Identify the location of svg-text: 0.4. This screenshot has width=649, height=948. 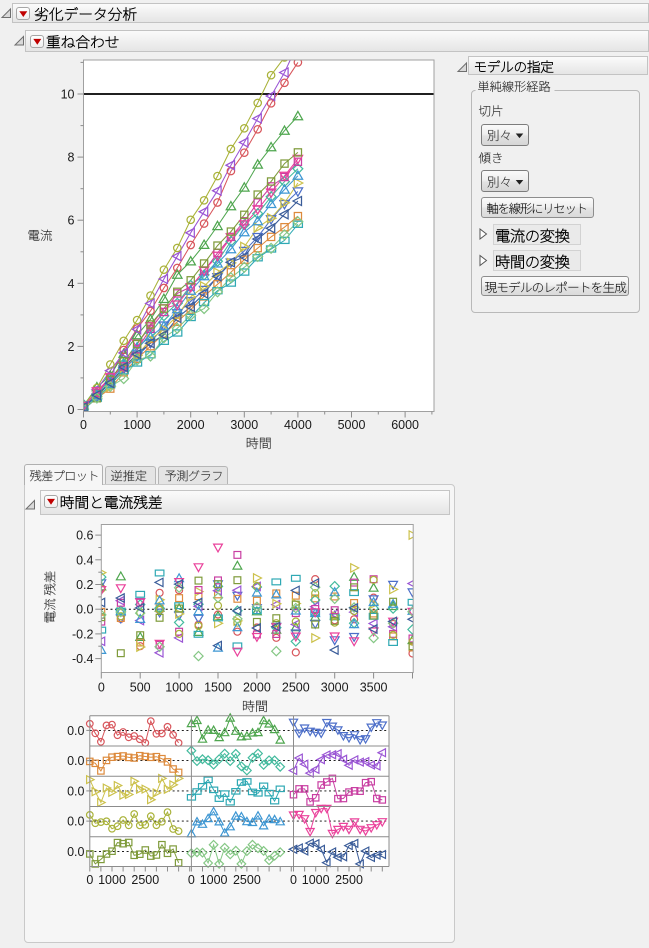
(84, 560).